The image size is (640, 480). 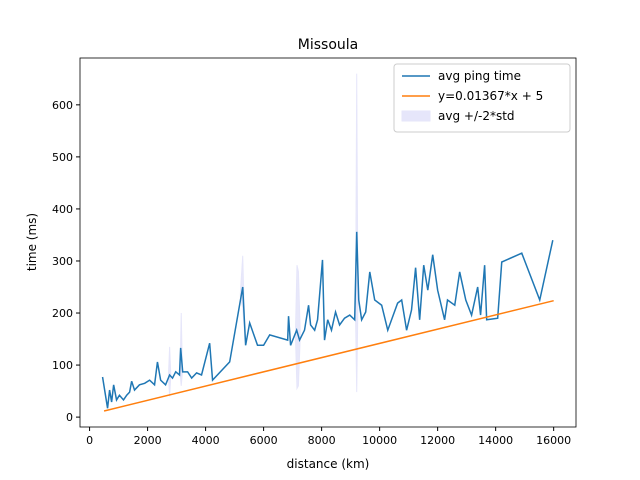 I want to click on x-axis-label: distance (km), so click(x=328, y=464).